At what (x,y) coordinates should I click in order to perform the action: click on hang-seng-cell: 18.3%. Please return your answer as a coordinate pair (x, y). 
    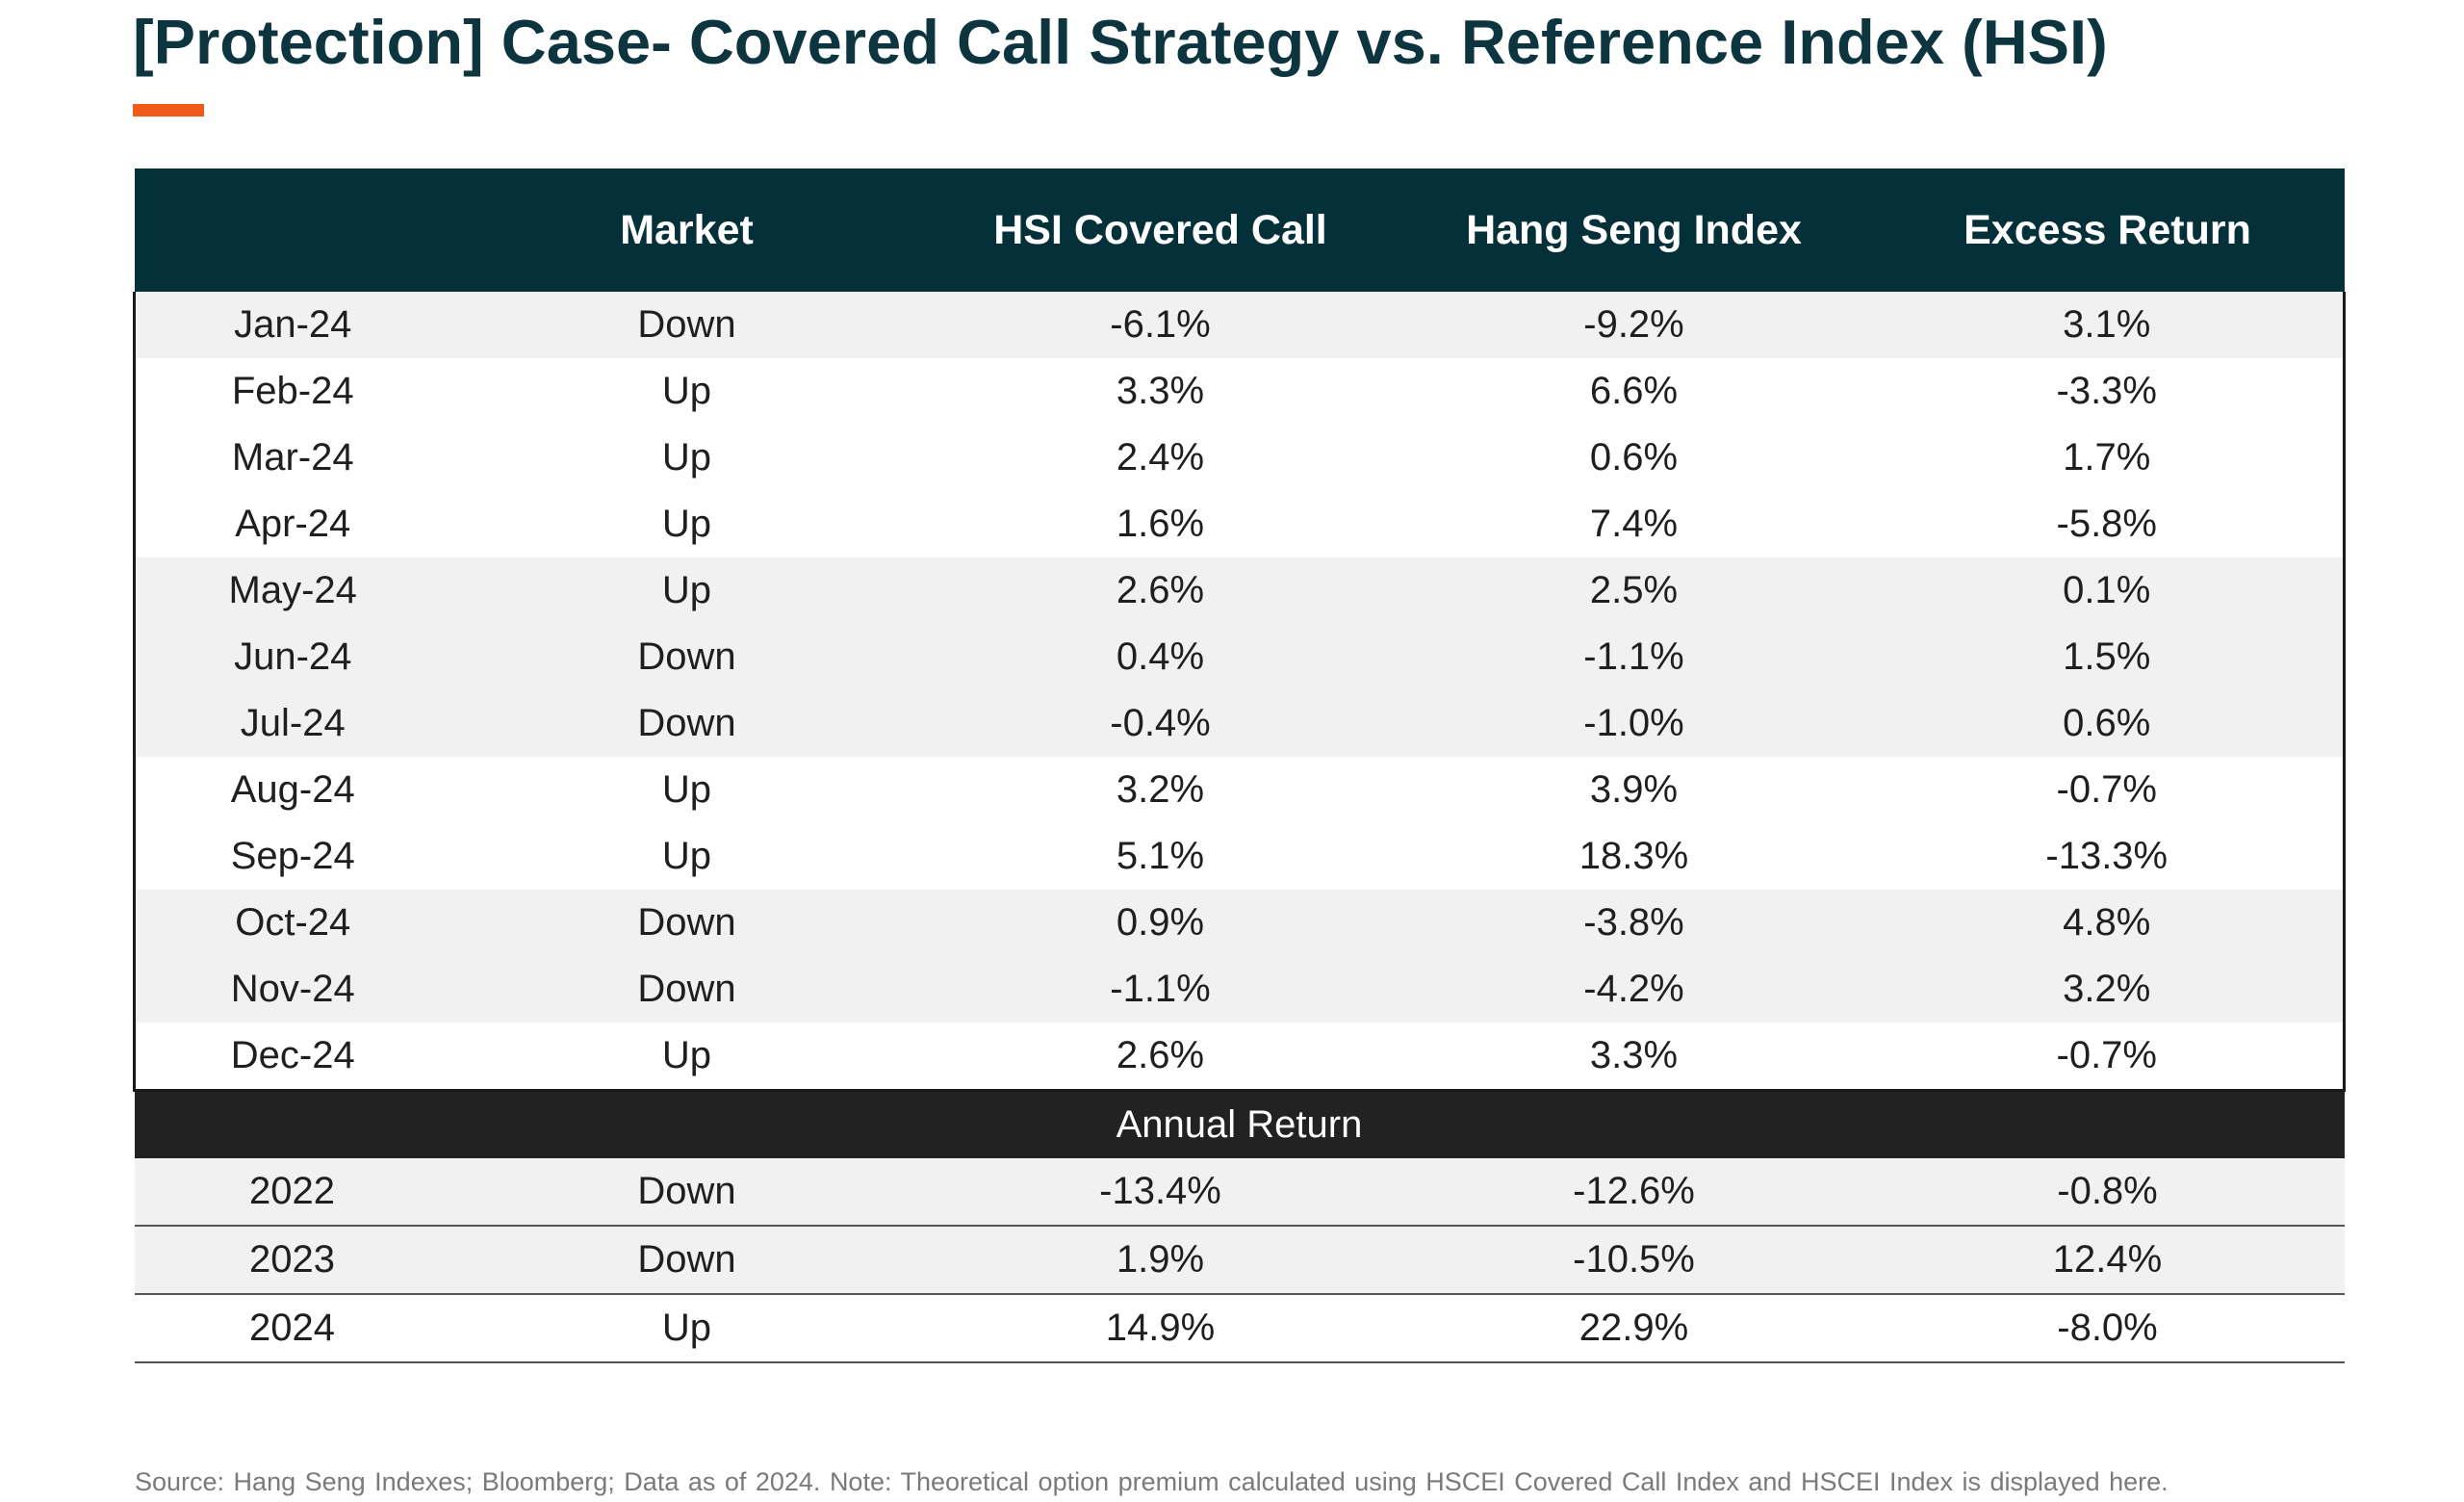
    Looking at the image, I should click on (1634, 856).